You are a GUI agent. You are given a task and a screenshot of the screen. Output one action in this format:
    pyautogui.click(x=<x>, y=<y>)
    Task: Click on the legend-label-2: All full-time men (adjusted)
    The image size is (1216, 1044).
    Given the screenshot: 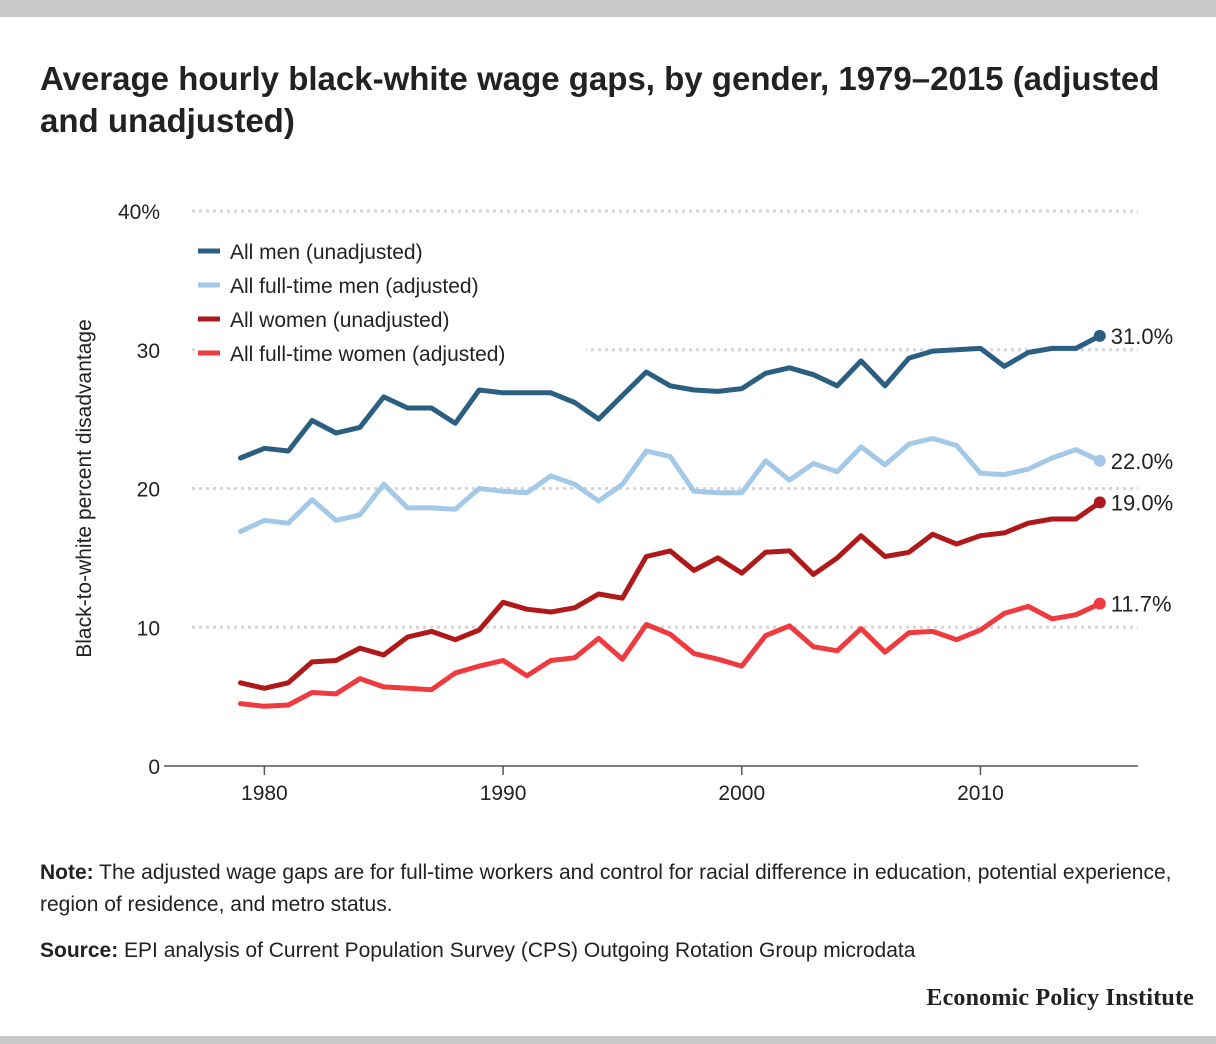 What is the action you would take?
    pyautogui.click(x=354, y=286)
    